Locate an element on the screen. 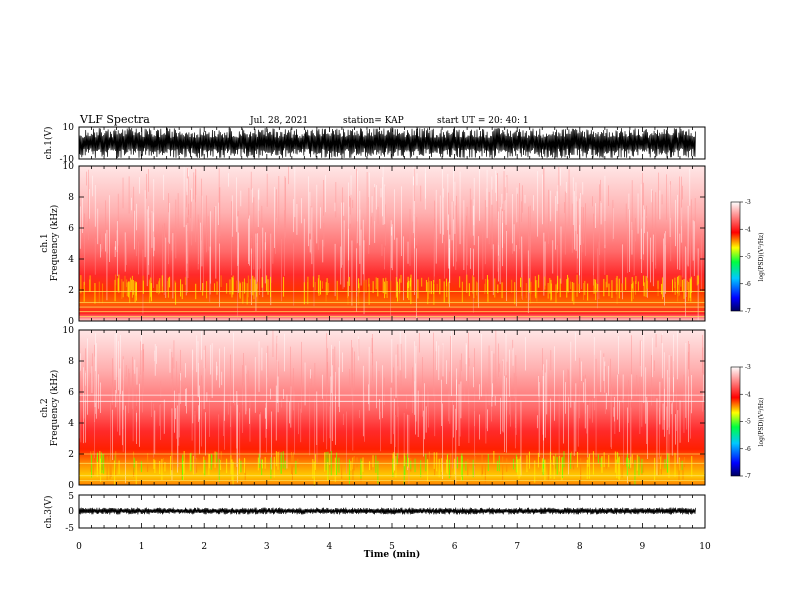  ch2-colorbar is located at coordinates (735, 421).